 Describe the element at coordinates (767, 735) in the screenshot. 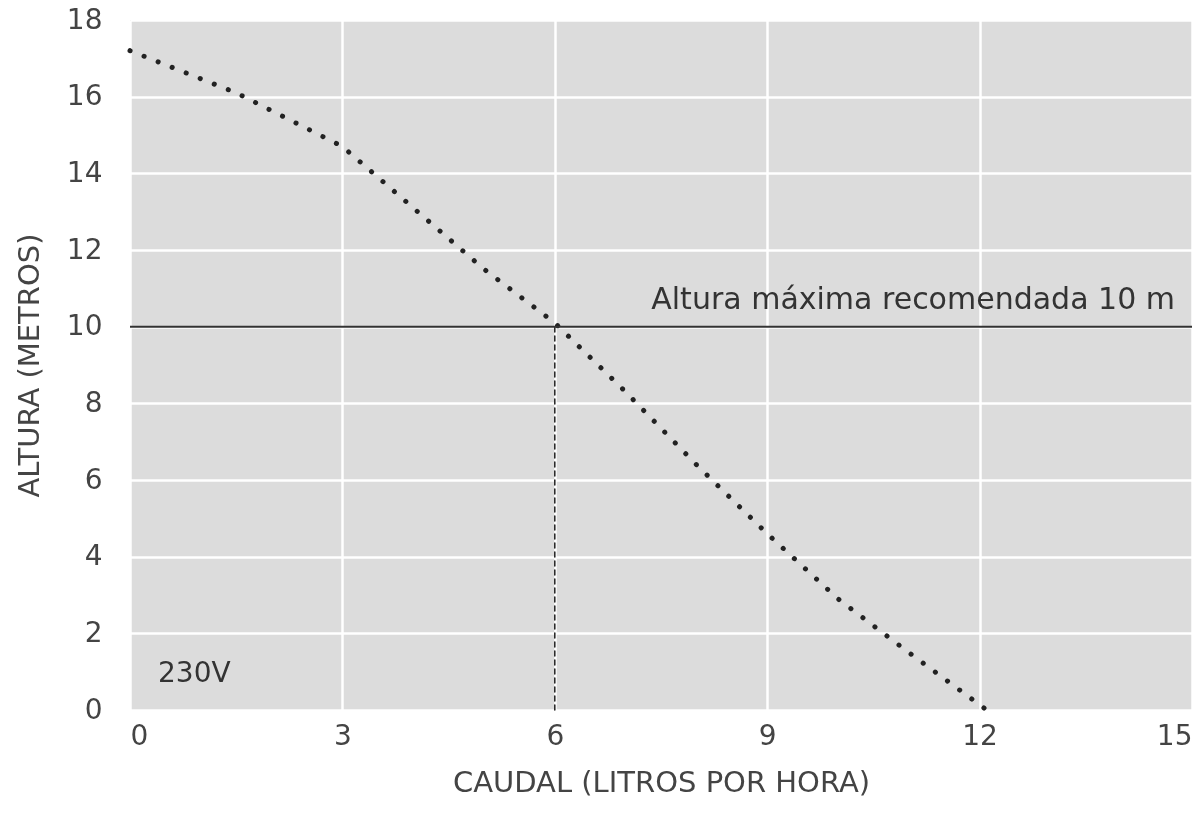

I see `x-tick-label: 9` at that location.